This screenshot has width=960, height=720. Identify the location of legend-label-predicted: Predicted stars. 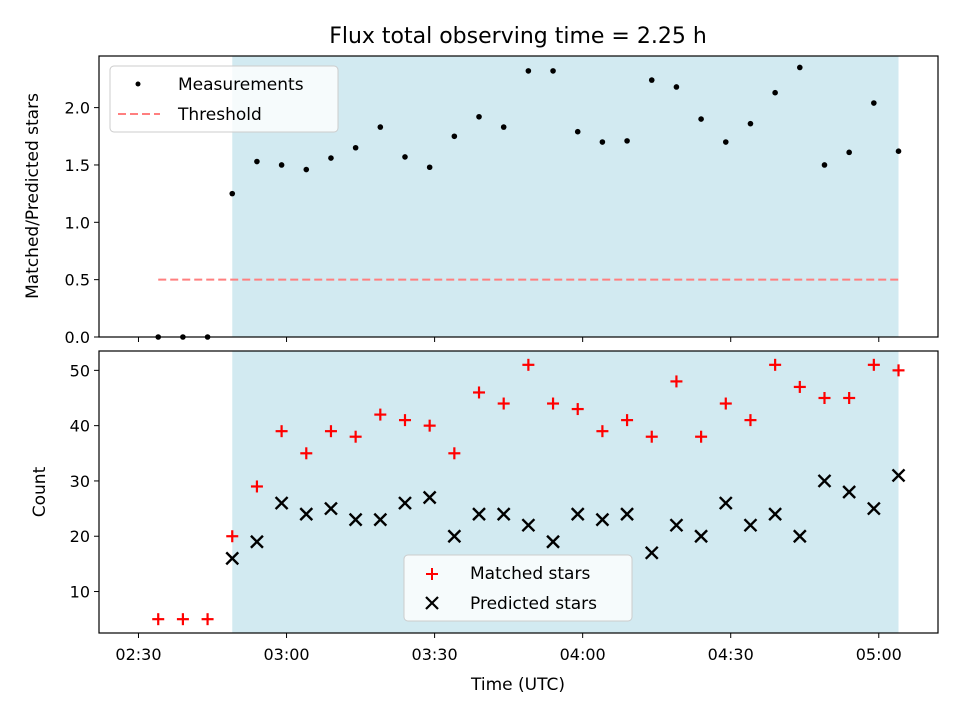
(533, 604).